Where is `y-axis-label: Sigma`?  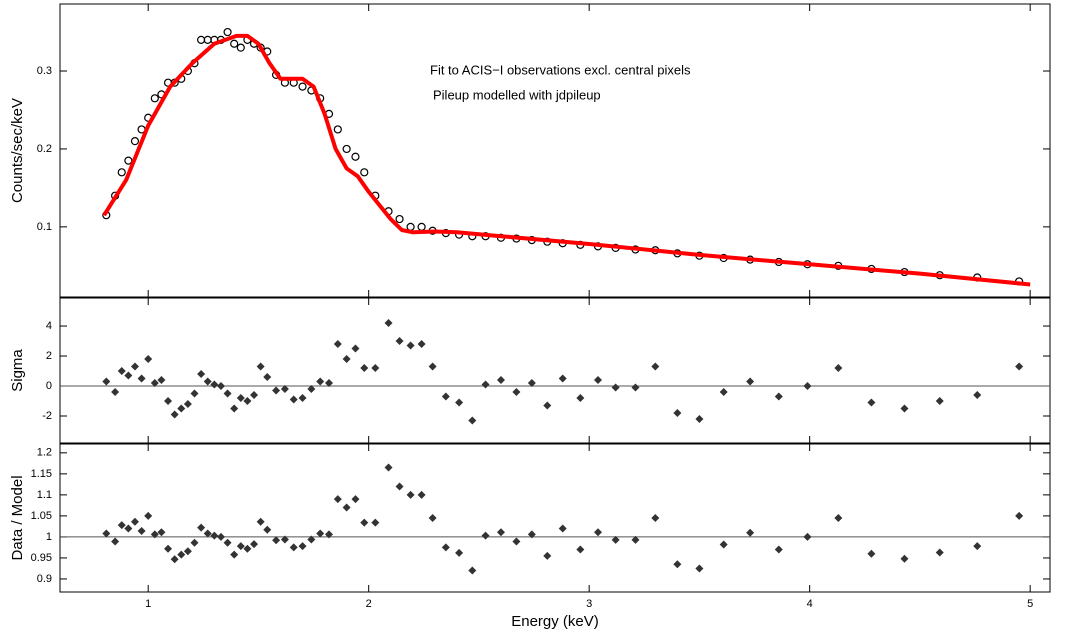 y-axis-label: Sigma is located at coordinates (17, 370).